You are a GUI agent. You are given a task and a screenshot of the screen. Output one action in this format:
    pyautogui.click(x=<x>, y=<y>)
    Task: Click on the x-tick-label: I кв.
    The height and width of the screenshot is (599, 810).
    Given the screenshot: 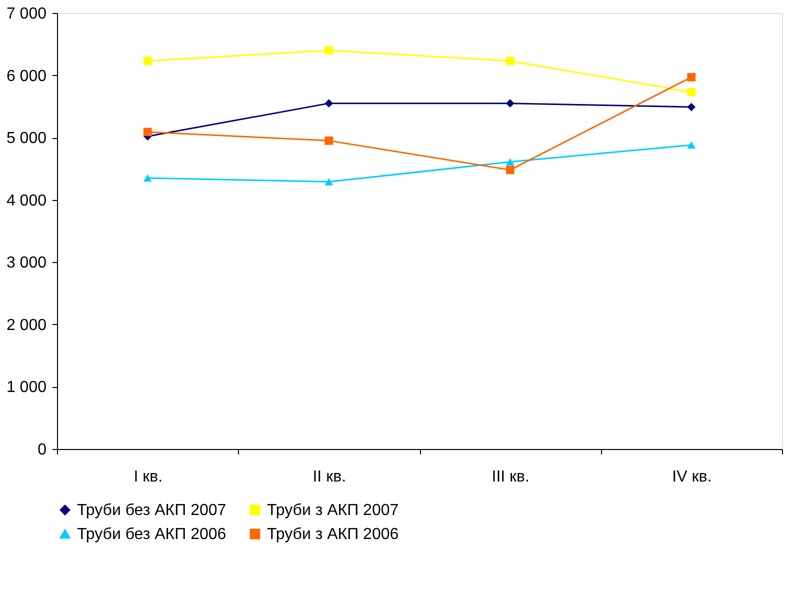 What is the action you would take?
    pyautogui.click(x=148, y=477)
    